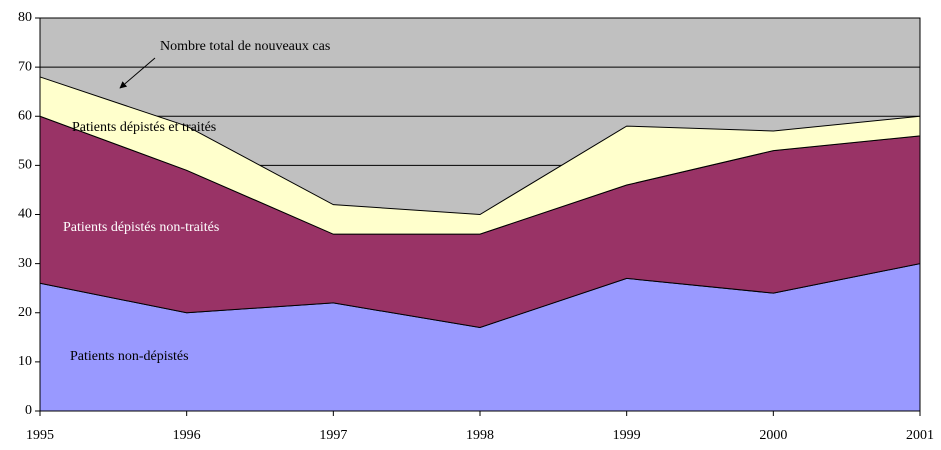  I want to click on y-tick-label: 20, so click(25, 312).